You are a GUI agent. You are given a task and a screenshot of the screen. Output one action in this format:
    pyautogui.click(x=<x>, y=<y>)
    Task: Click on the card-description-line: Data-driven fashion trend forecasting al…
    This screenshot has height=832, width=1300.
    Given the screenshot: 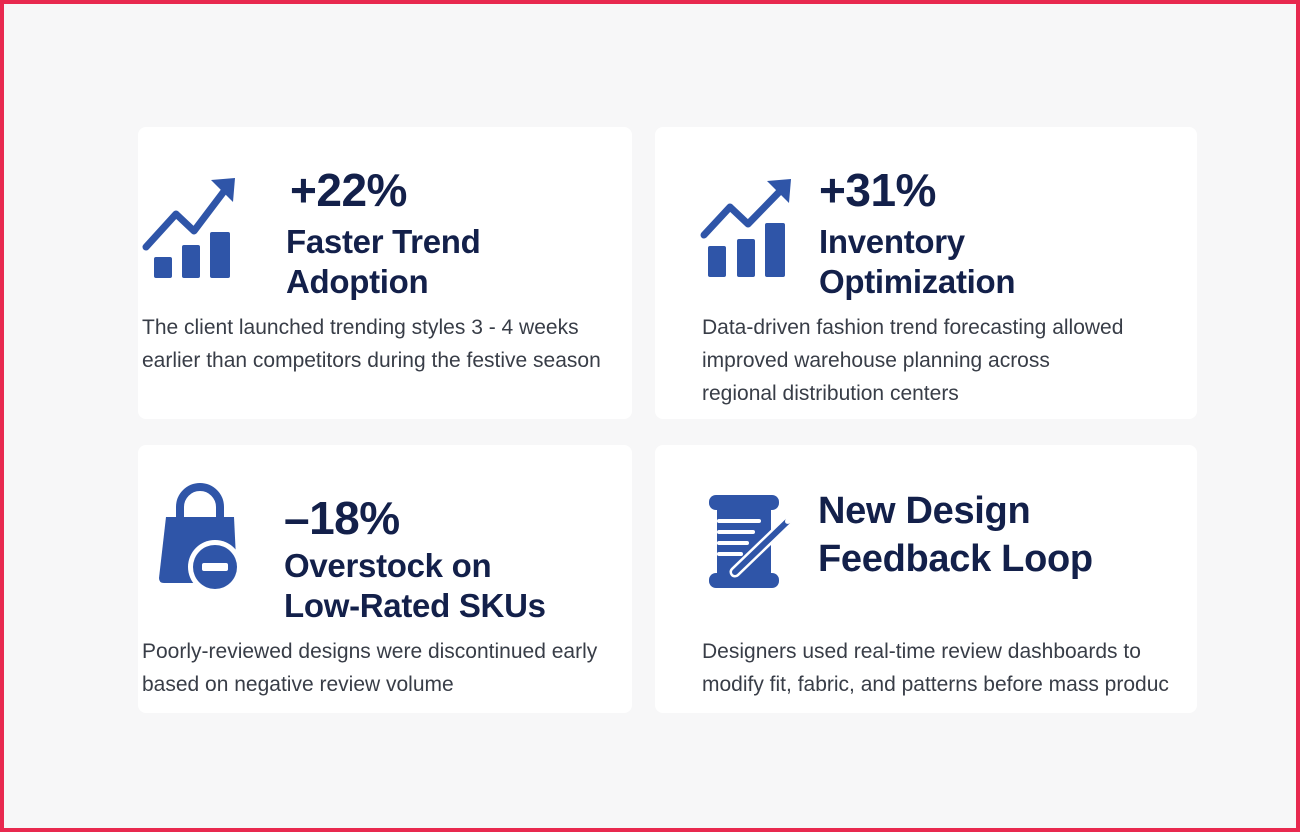 What is the action you would take?
    pyautogui.click(x=913, y=327)
    